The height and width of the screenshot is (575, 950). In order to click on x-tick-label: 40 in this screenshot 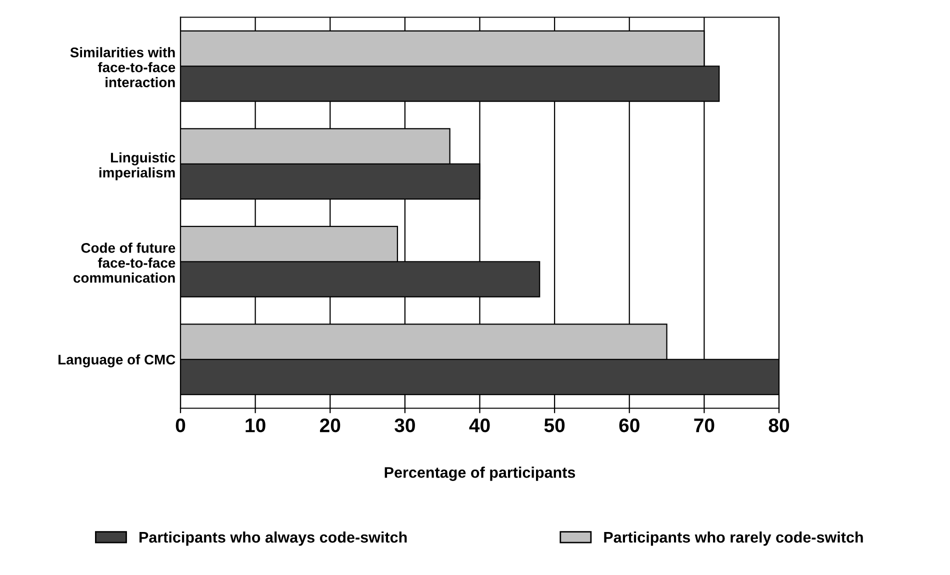, I will do `click(479, 425)`.